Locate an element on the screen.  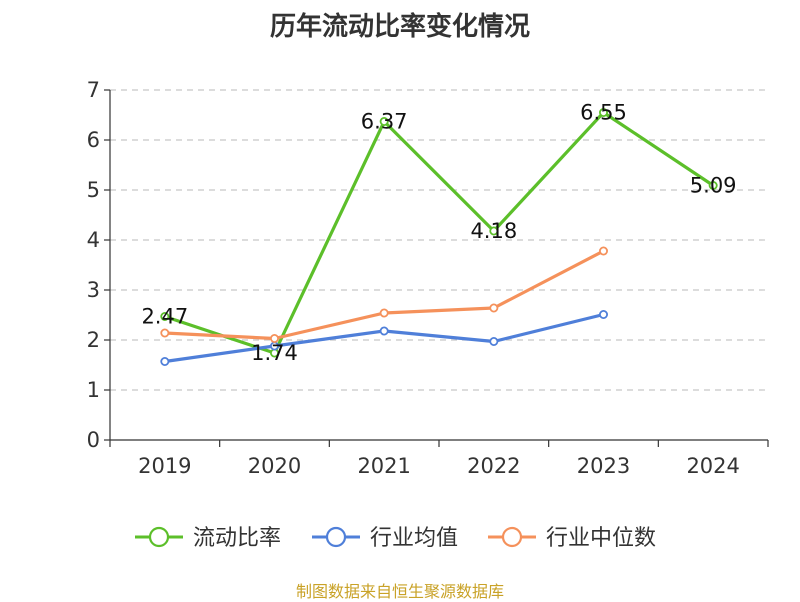
y-tick-label: 6 is located at coordinates (93, 140).